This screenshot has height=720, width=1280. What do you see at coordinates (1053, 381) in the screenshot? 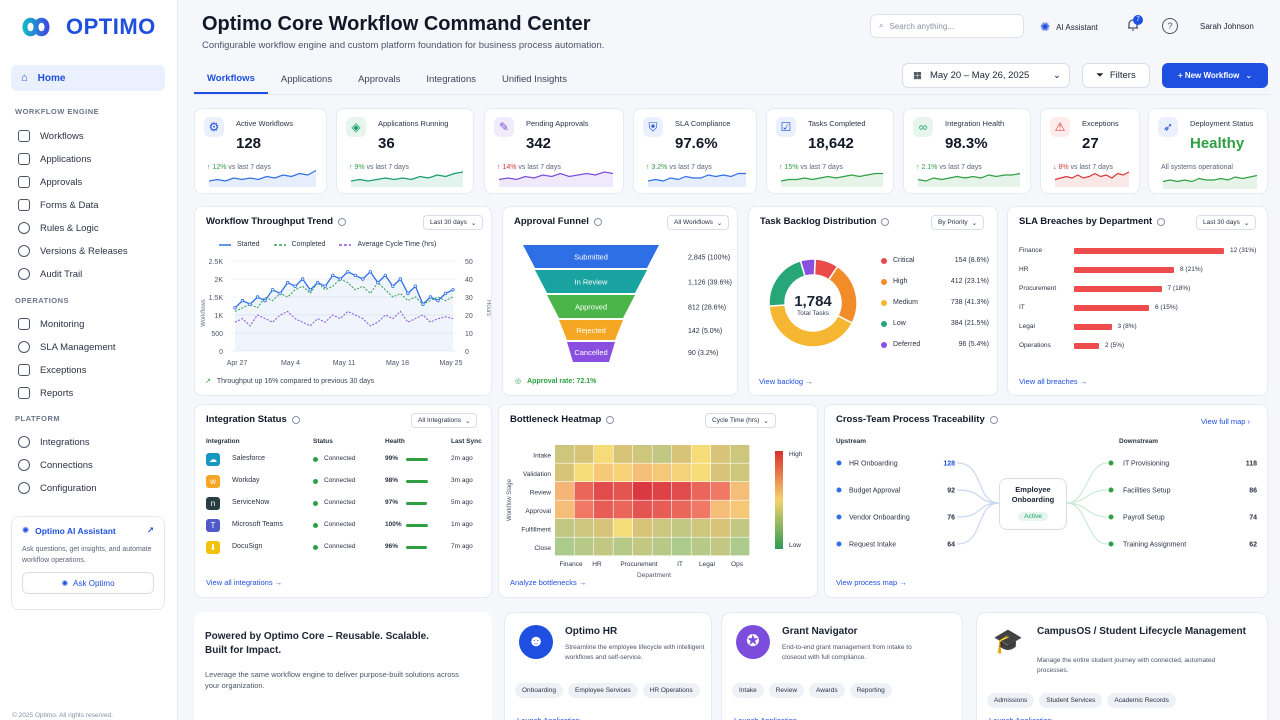
I see `view-all-breaches-link: View all breaches →` at bounding box center [1053, 381].